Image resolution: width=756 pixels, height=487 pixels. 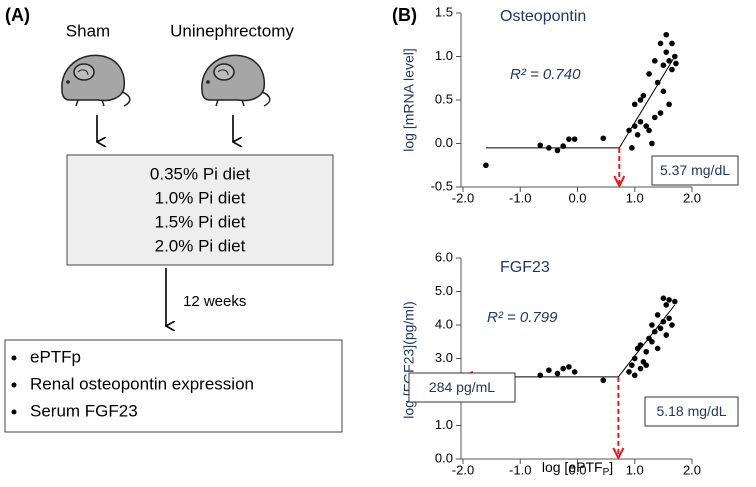 What do you see at coordinates (404, 15) in the screenshot?
I see `panel-label: (B)` at bounding box center [404, 15].